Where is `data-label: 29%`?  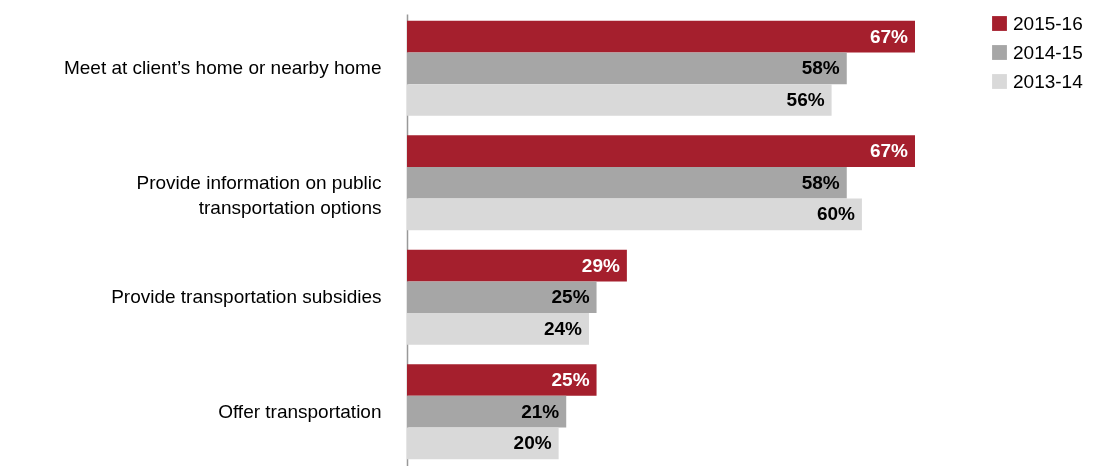 data-label: 29% is located at coordinates (600, 265).